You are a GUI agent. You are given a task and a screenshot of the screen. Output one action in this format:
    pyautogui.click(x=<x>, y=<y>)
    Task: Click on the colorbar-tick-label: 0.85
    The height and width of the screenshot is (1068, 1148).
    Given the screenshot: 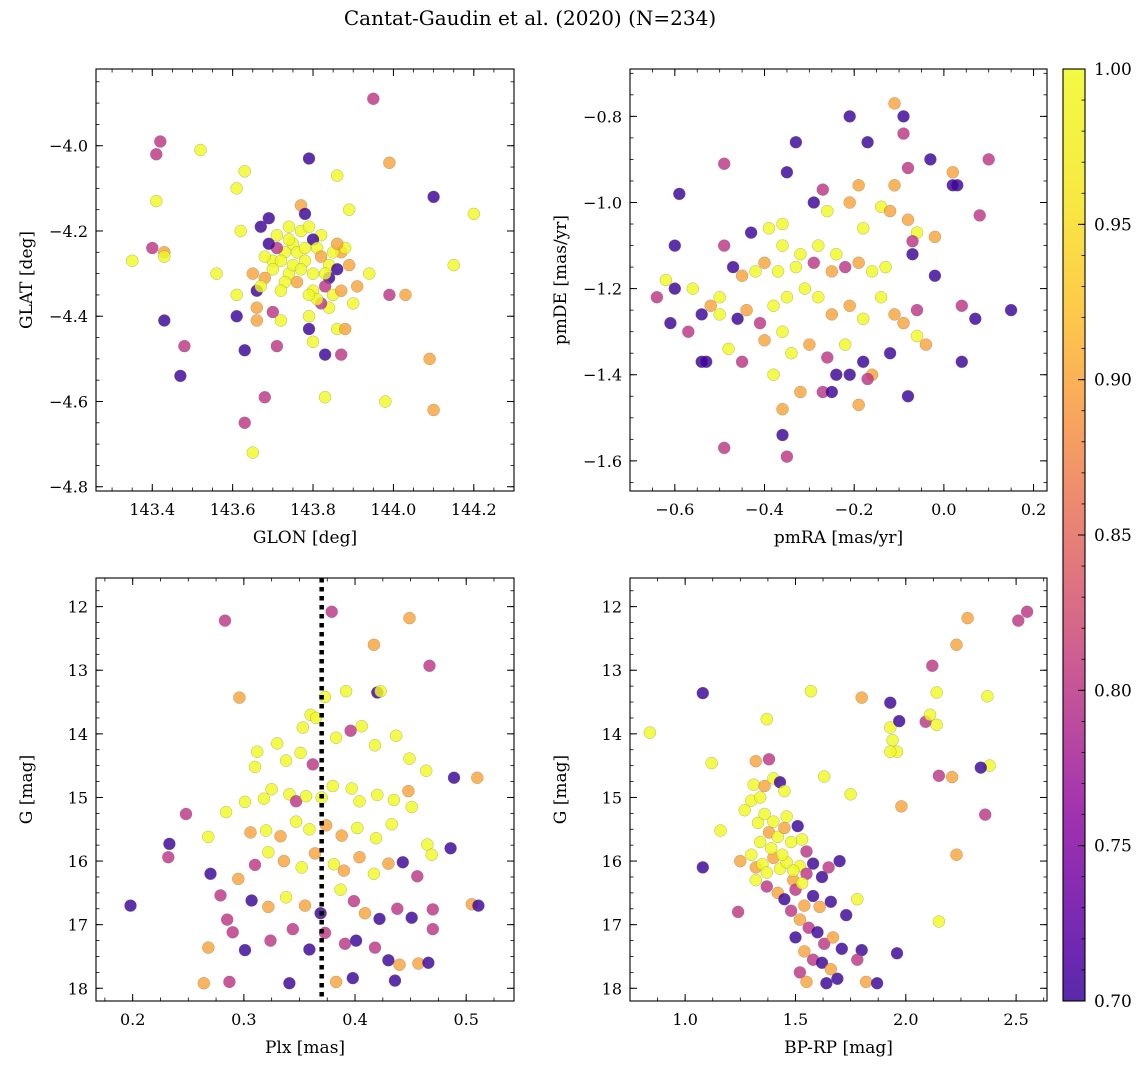 What is the action you would take?
    pyautogui.click(x=1113, y=536)
    